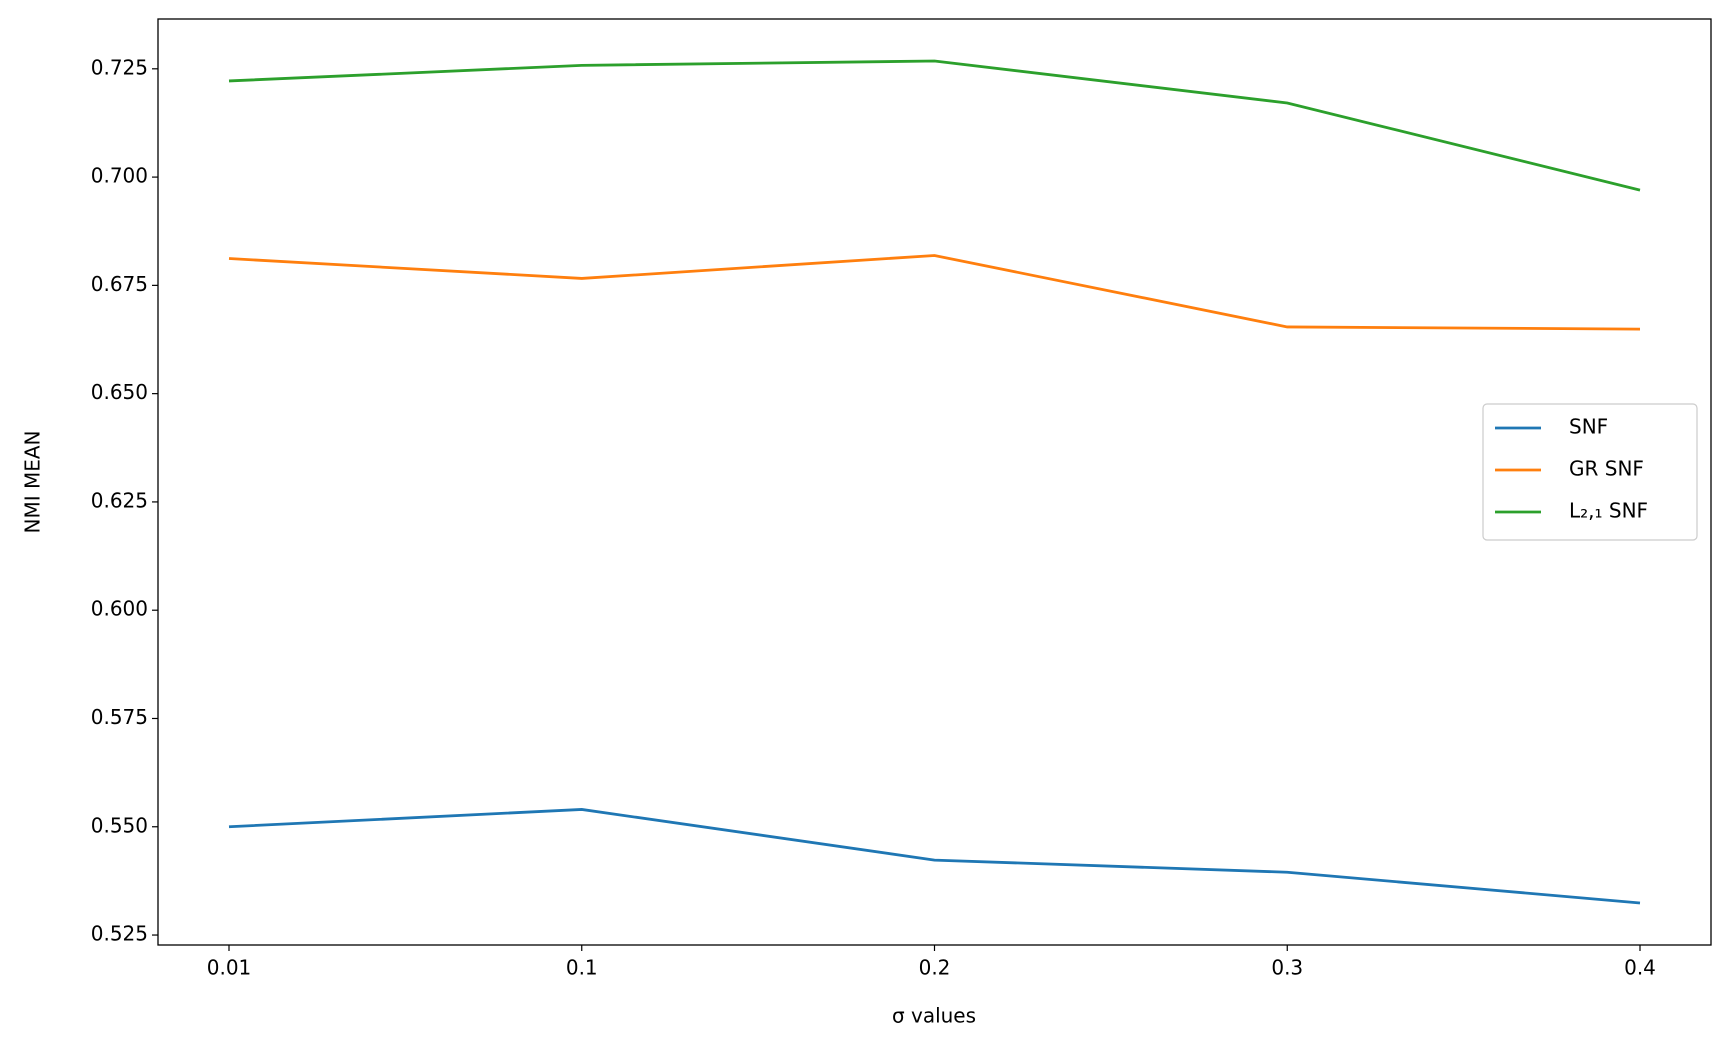 Image resolution: width=1727 pixels, height=1050 pixels. Describe the element at coordinates (1588, 427) in the screenshot. I see `legend-label: SNF` at that location.